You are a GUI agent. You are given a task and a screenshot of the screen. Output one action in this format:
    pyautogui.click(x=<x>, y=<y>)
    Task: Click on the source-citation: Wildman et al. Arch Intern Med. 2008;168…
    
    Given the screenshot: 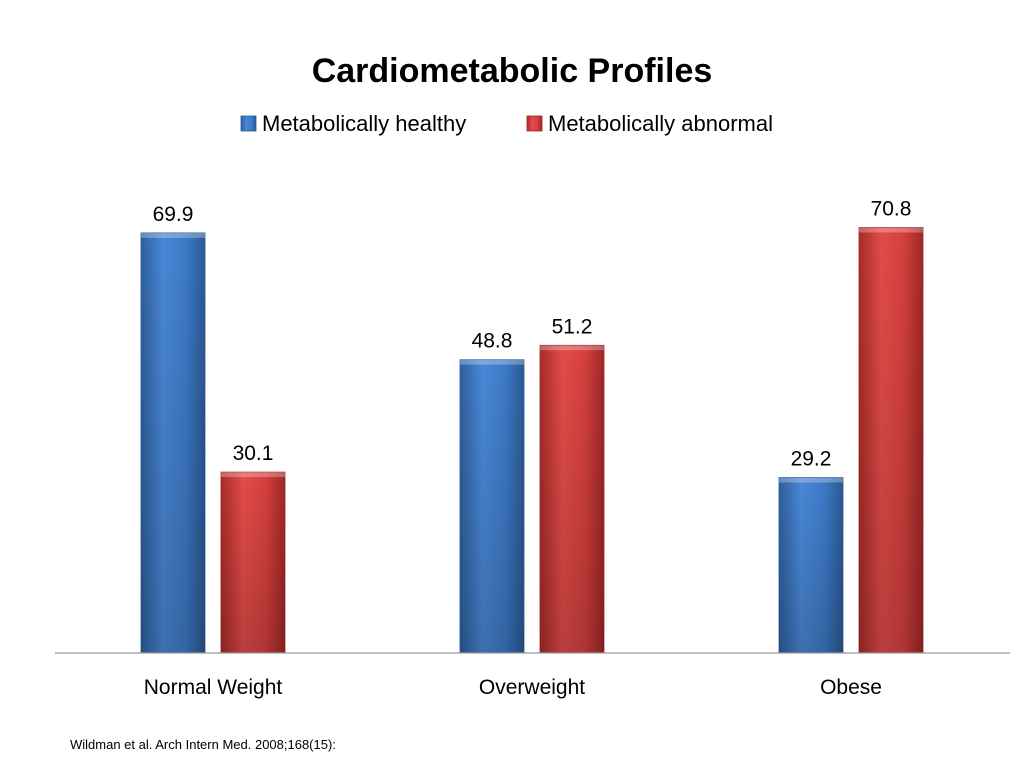 What is the action you would take?
    pyautogui.click(x=203, y=744)
    